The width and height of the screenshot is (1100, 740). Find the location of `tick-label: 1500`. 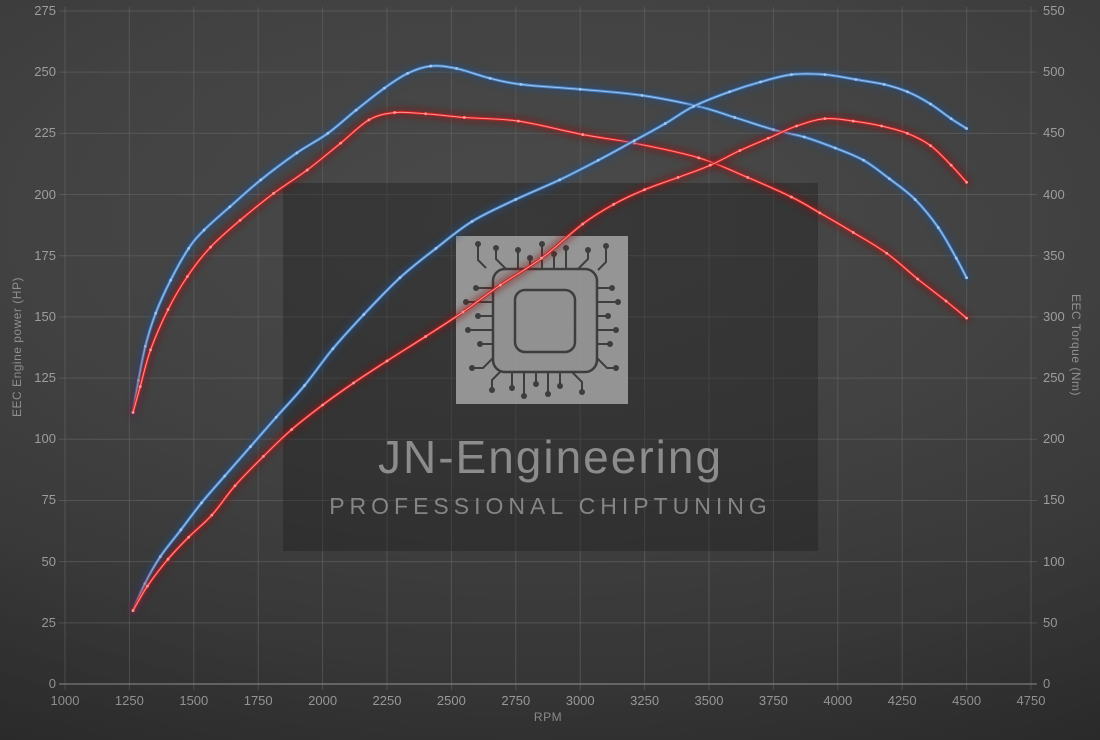

tick-label: 1500 is located at coordinates (194, 700).